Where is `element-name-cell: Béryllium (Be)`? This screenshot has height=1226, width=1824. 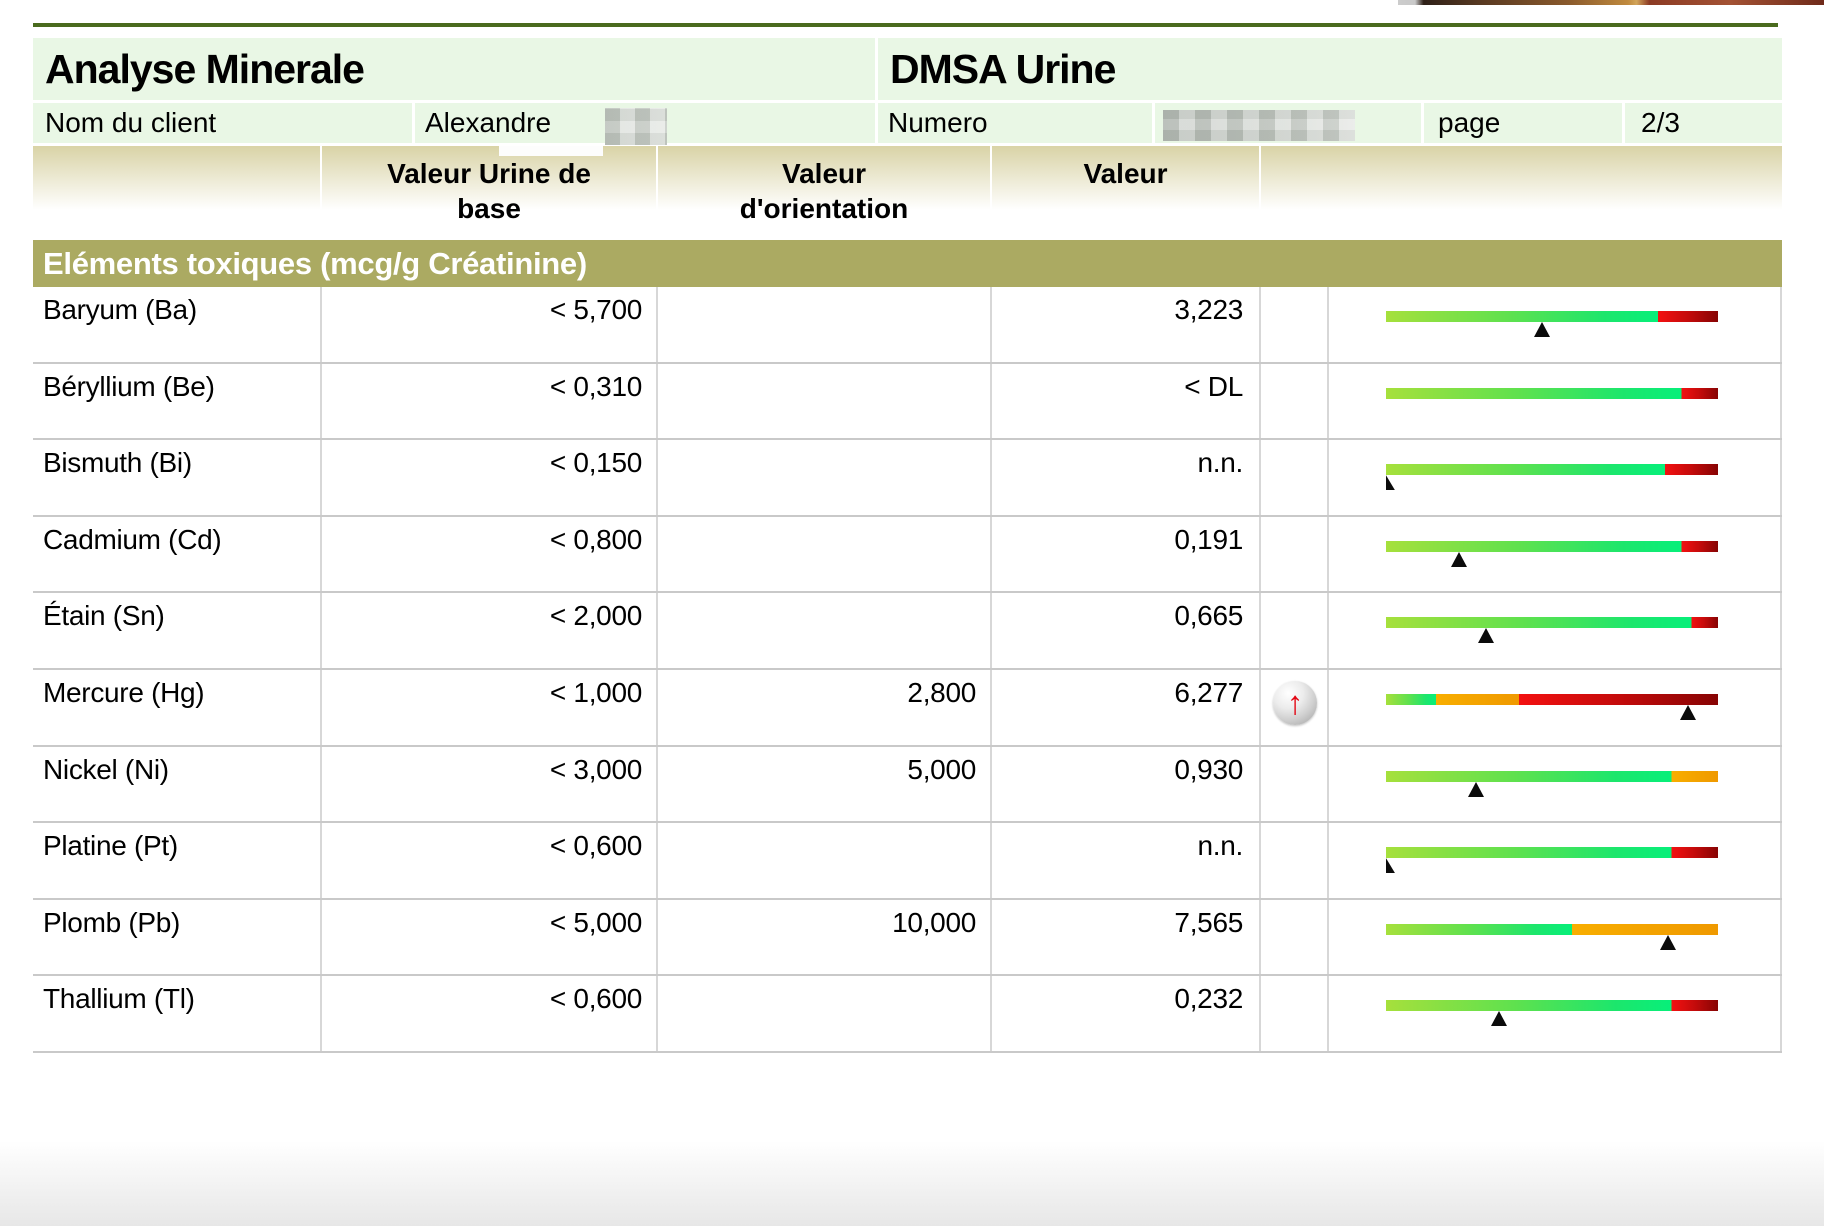
element-name-cell: Béryllium (Be) is located at coordinates (177, 401).